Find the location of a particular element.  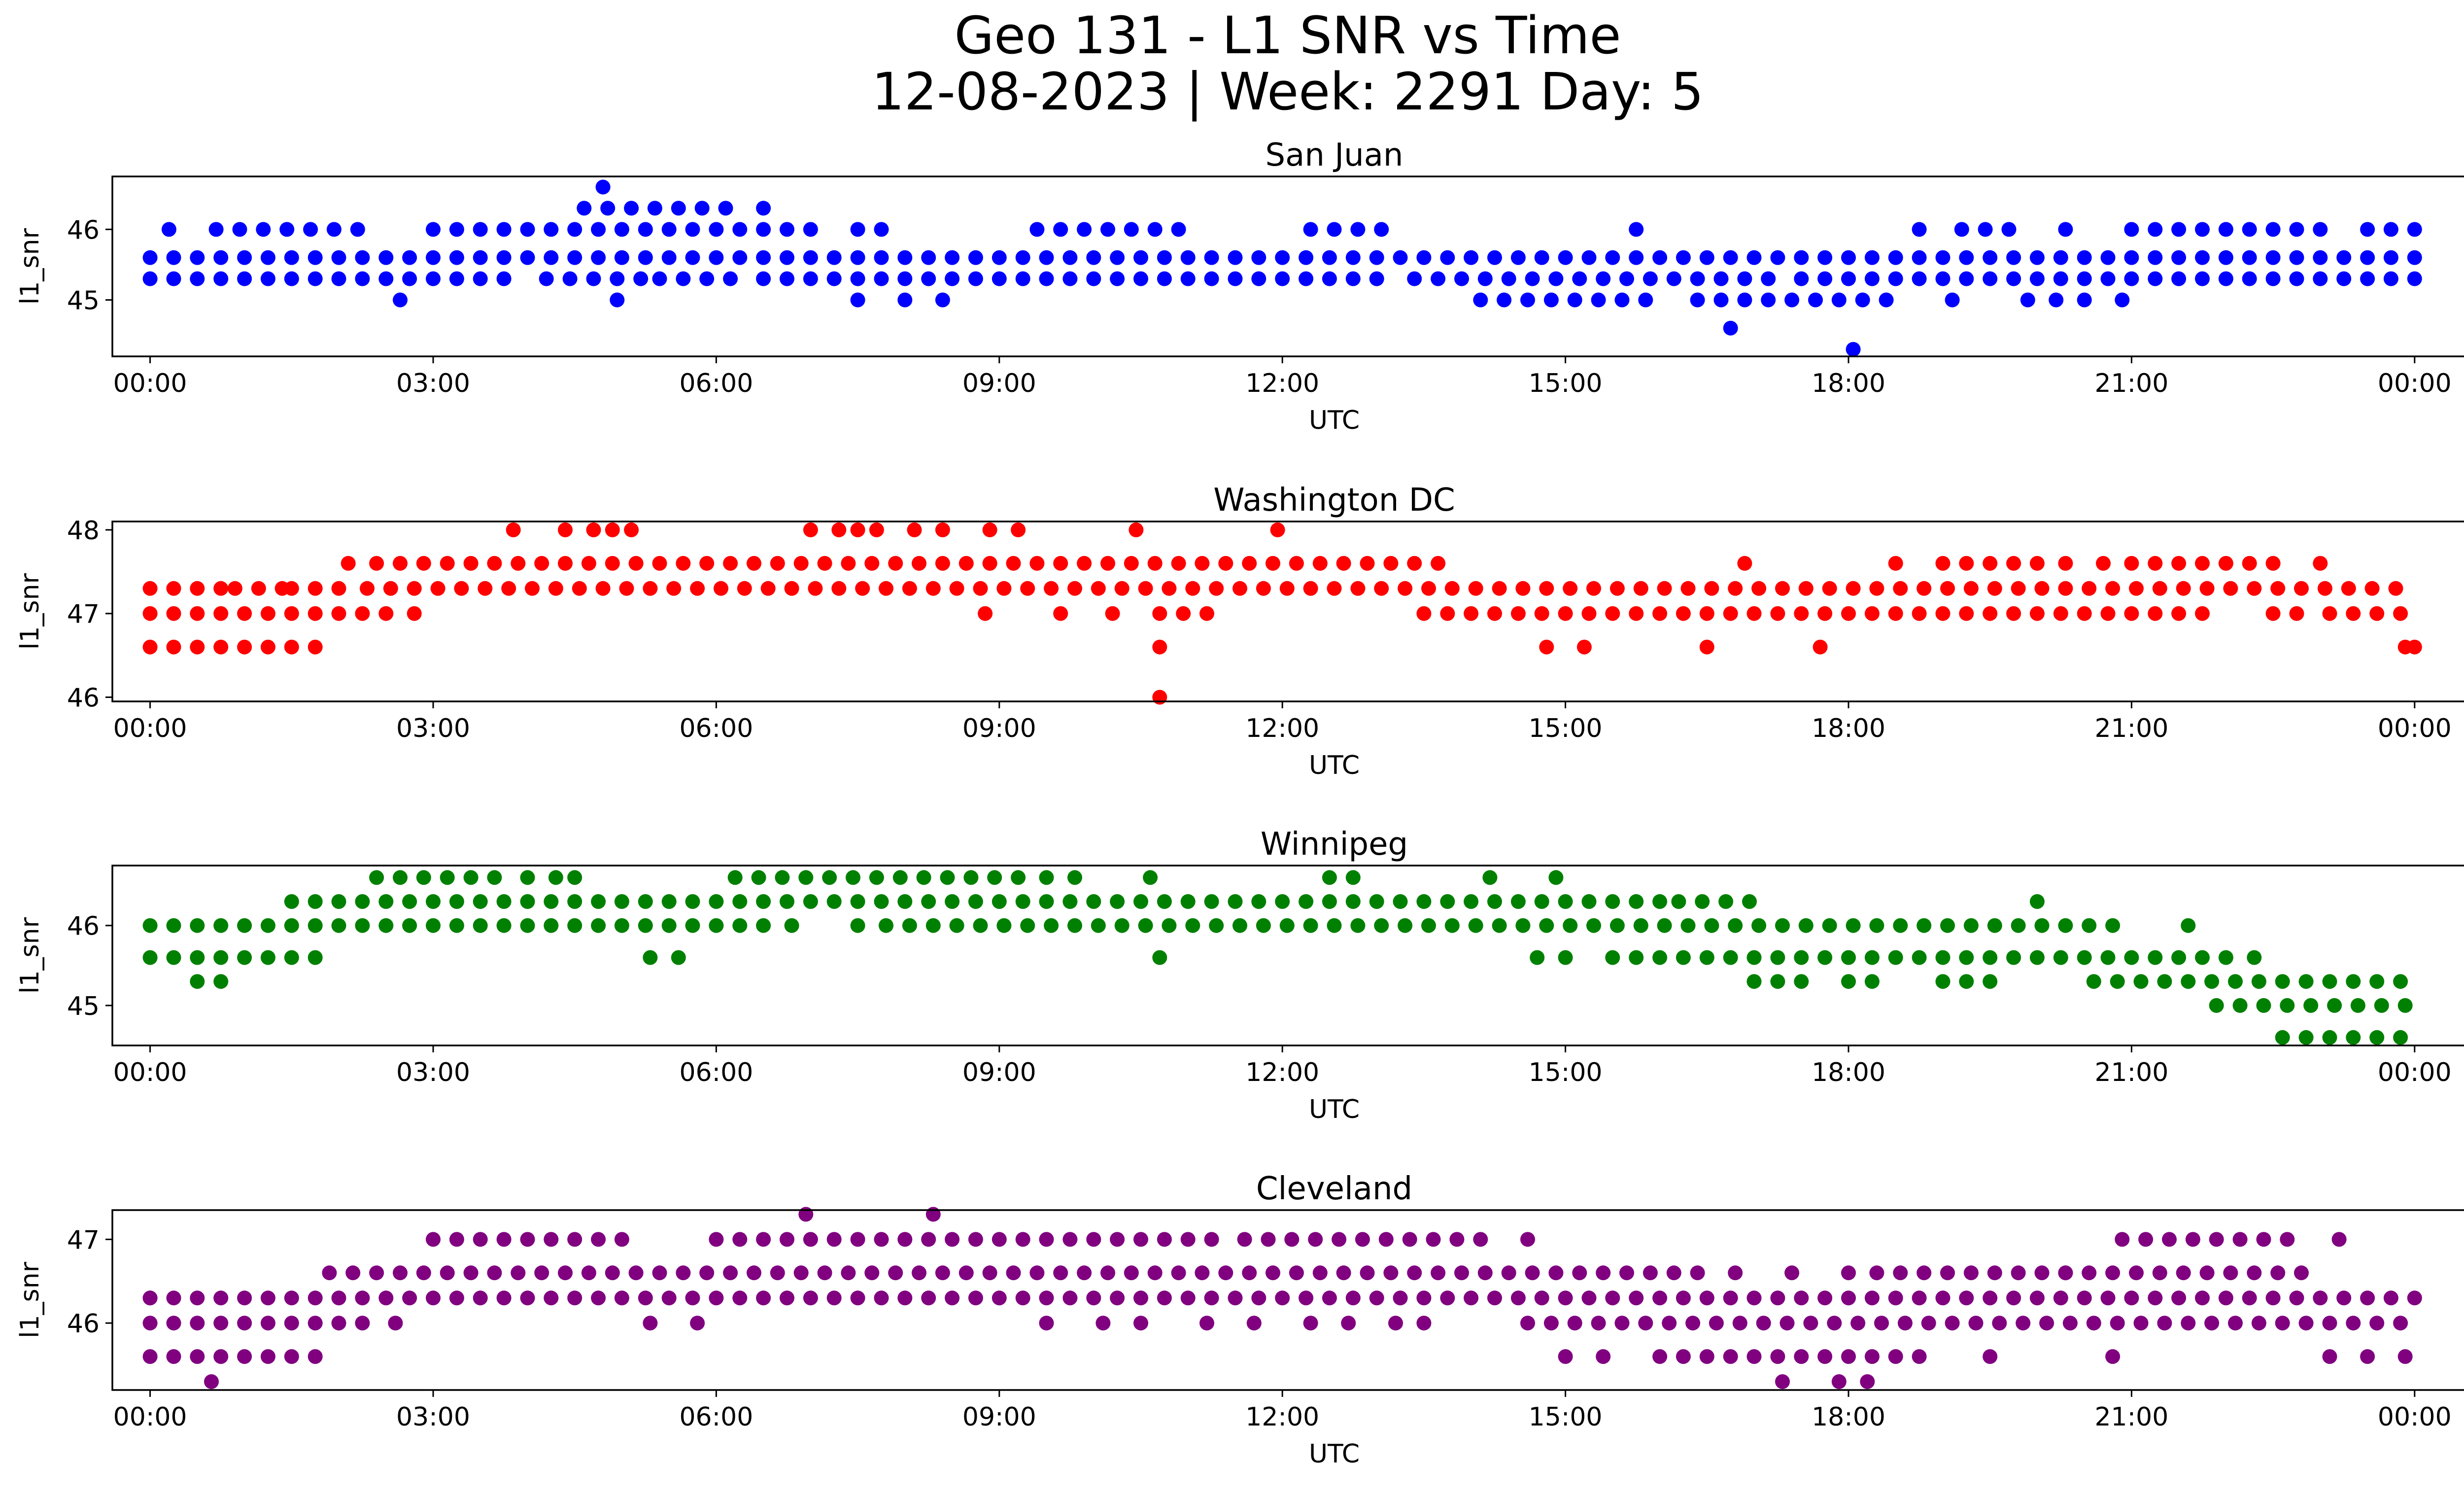

x-tick-label: 21:00 is located at coordinates (2131, 1072).